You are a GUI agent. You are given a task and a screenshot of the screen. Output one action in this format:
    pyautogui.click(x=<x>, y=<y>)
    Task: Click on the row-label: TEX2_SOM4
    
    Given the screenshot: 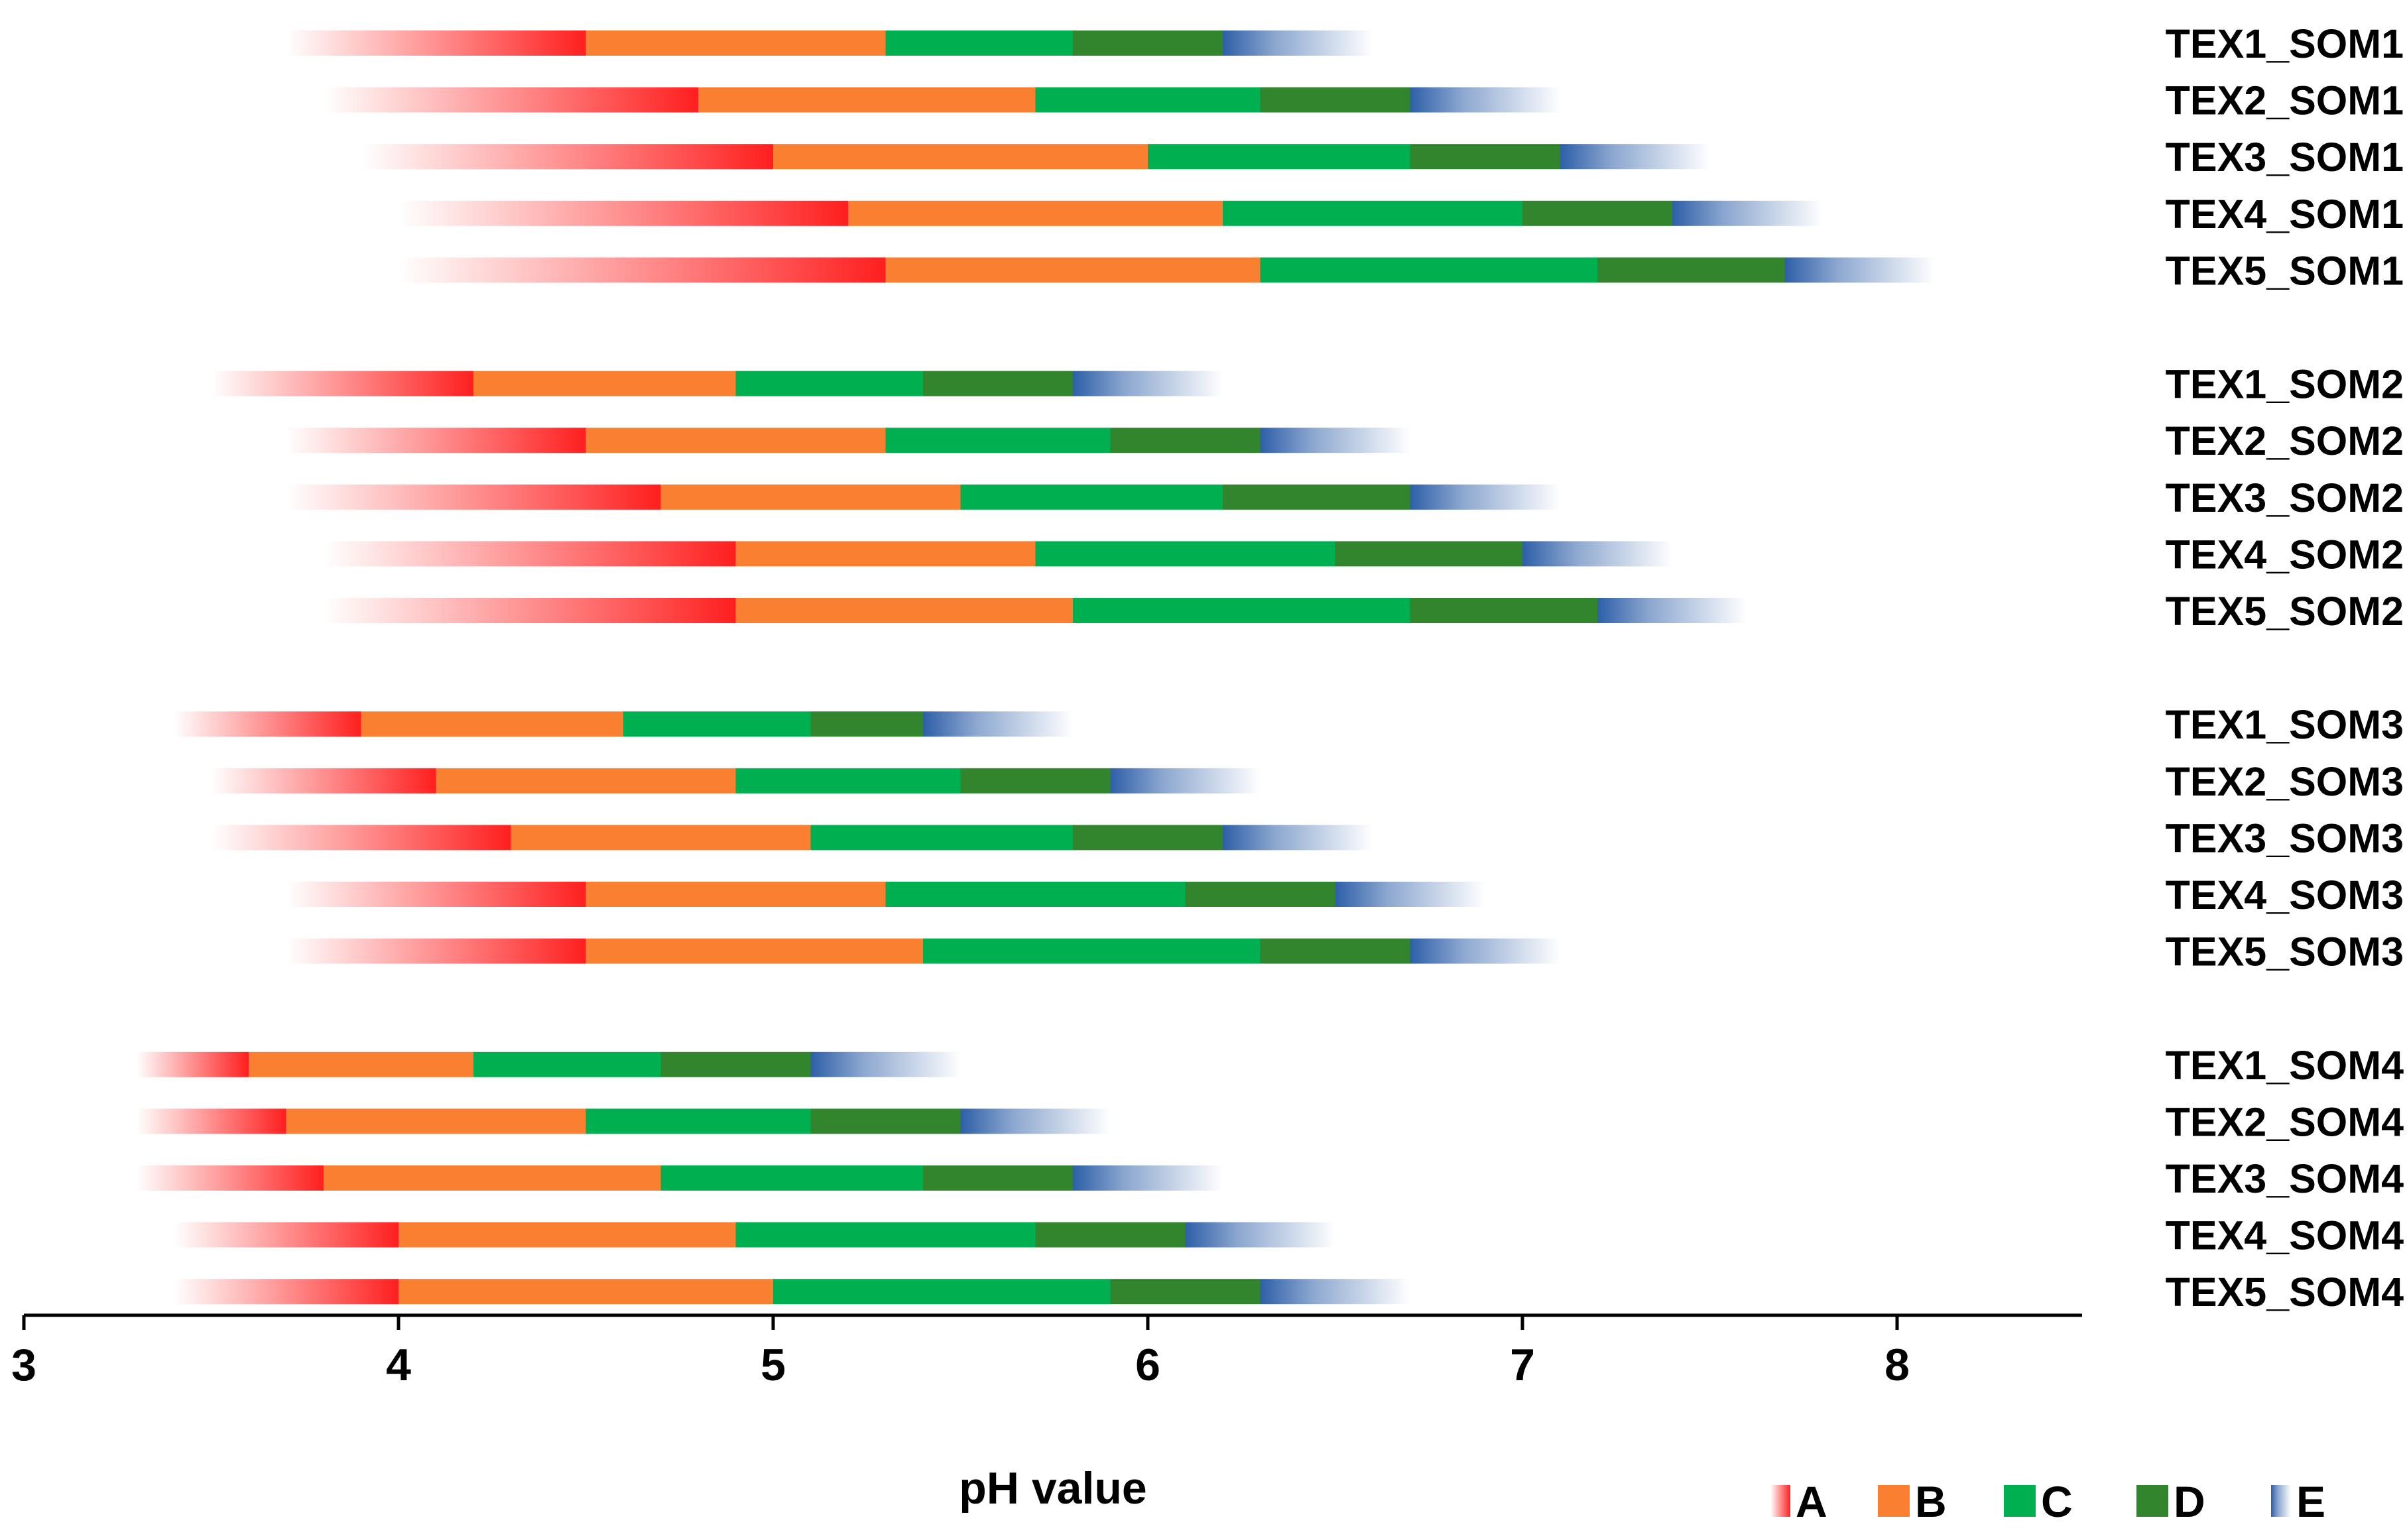 What is the action you would take?
    pyautogui.click(x=2285, y=1121)
    